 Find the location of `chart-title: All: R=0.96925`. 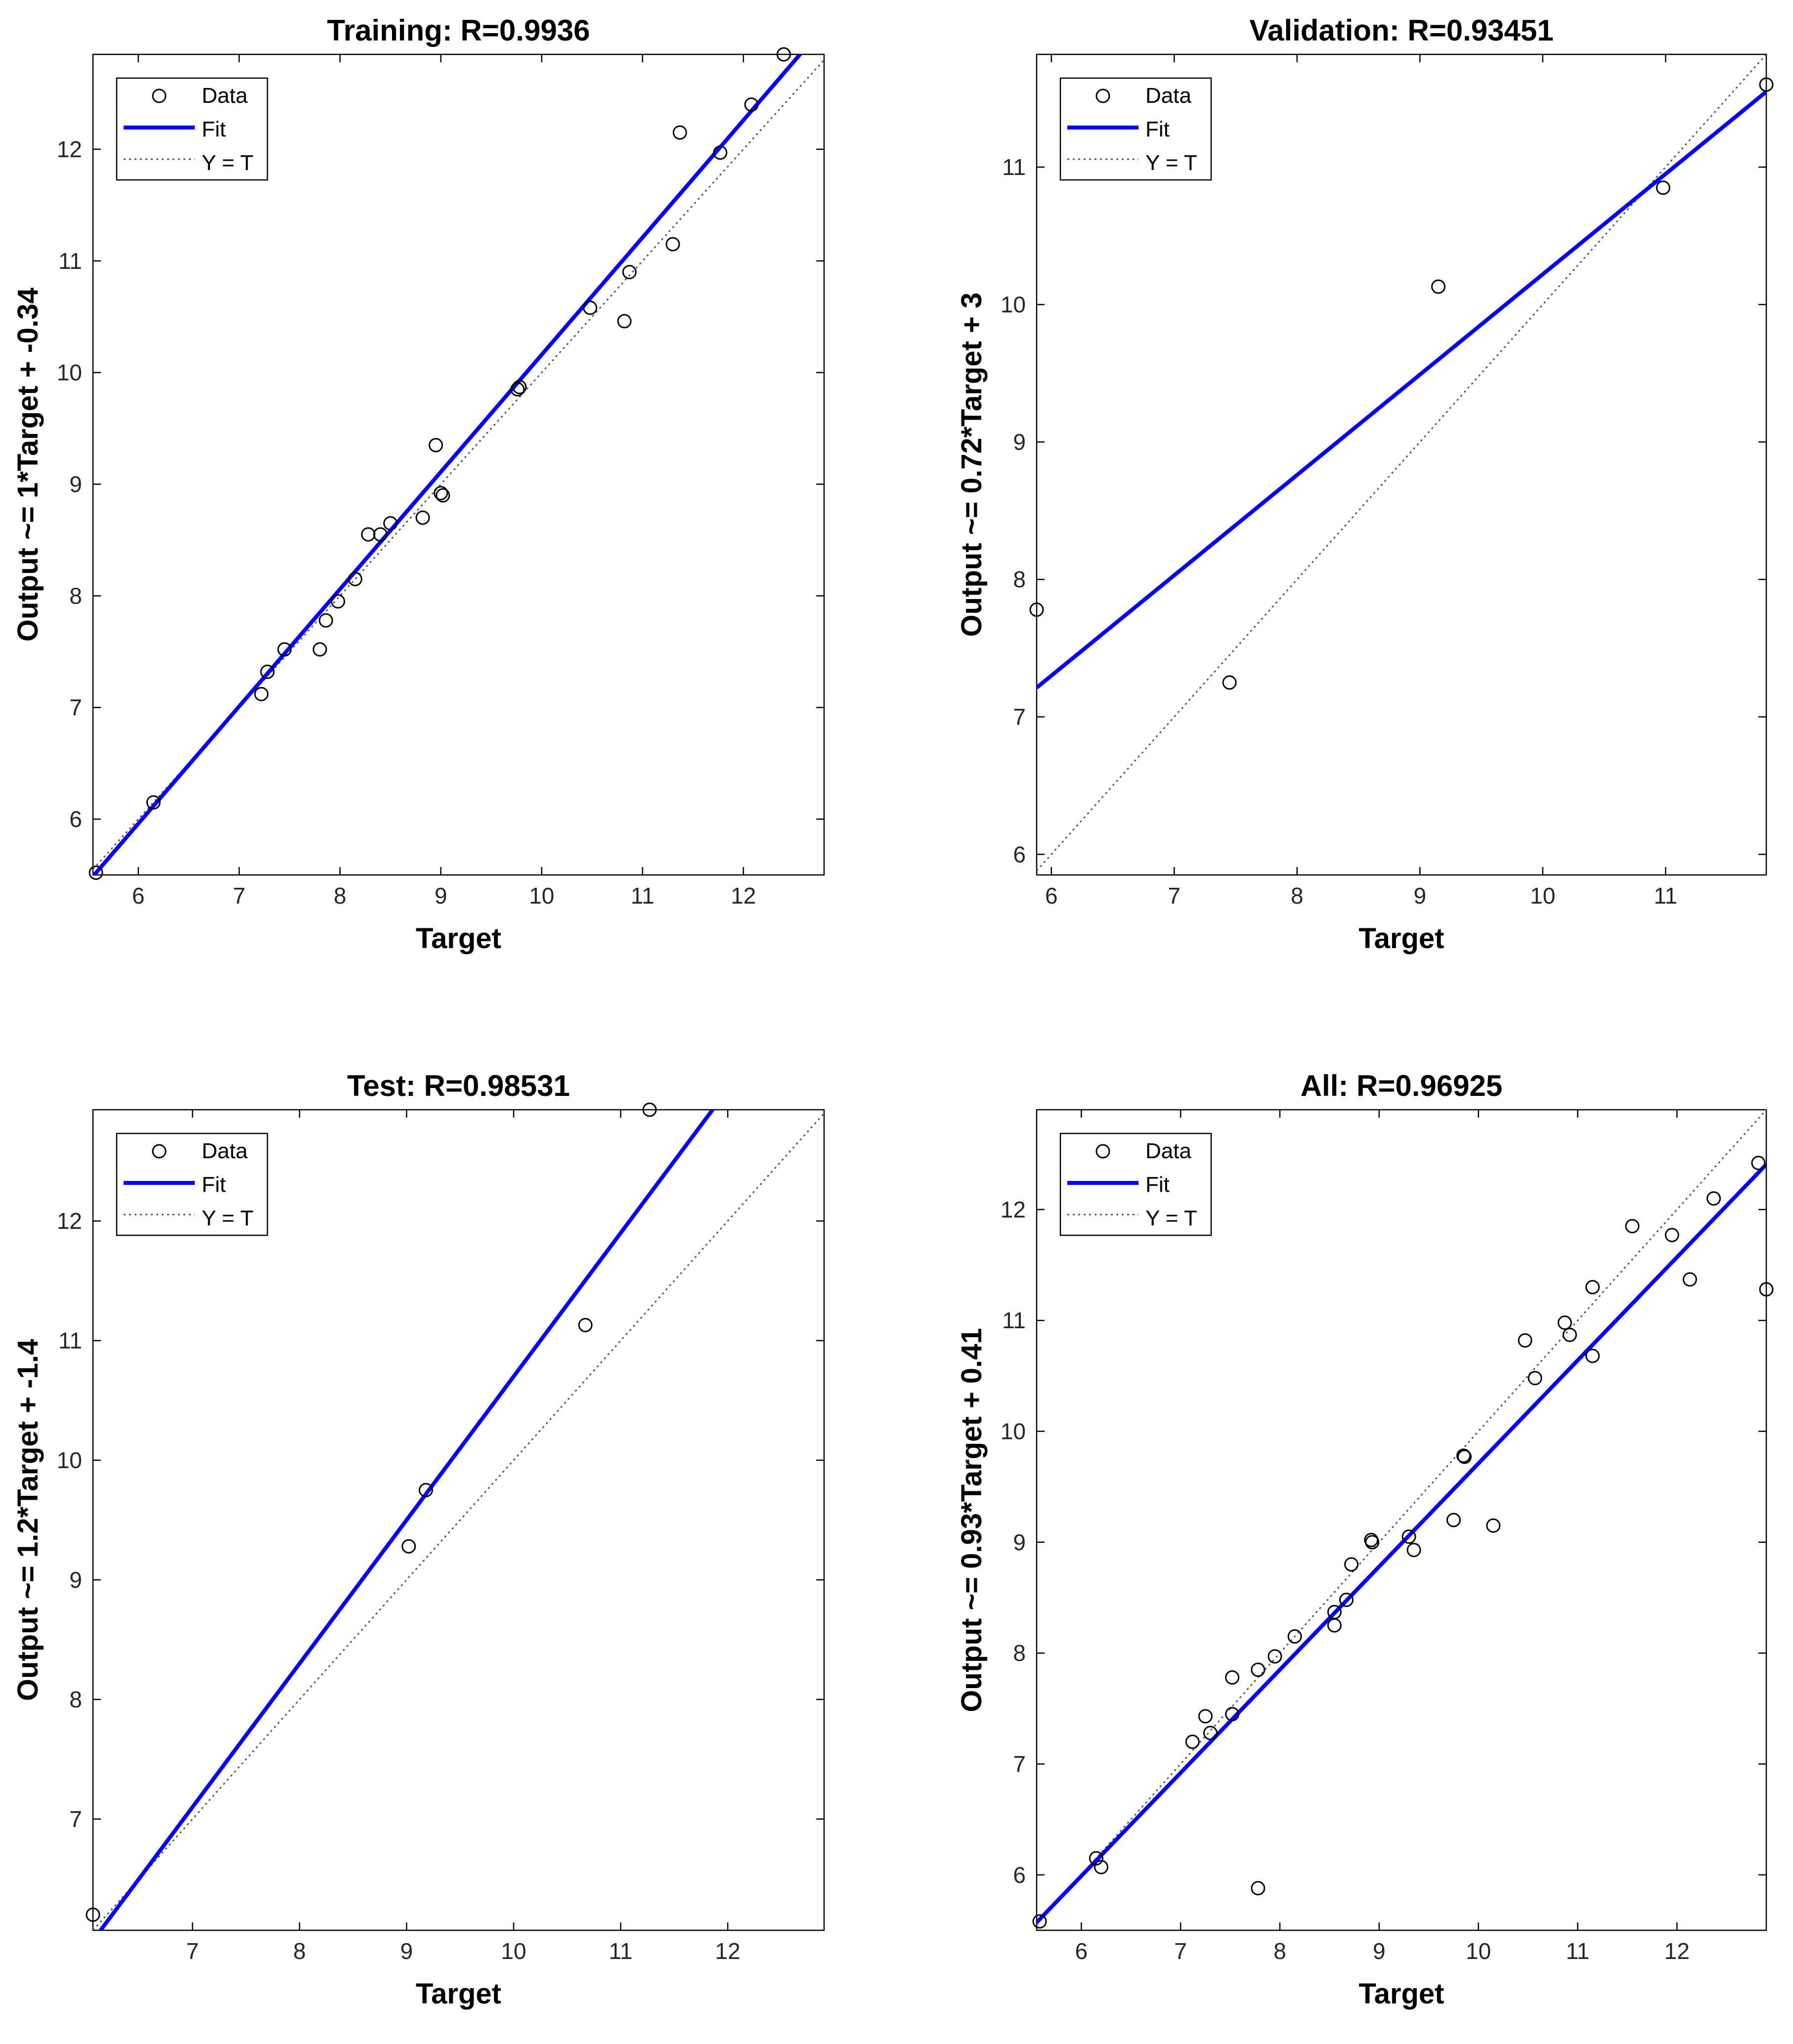

chart-title: All: R=0.96925 is located at coordinates (1402, 1085).